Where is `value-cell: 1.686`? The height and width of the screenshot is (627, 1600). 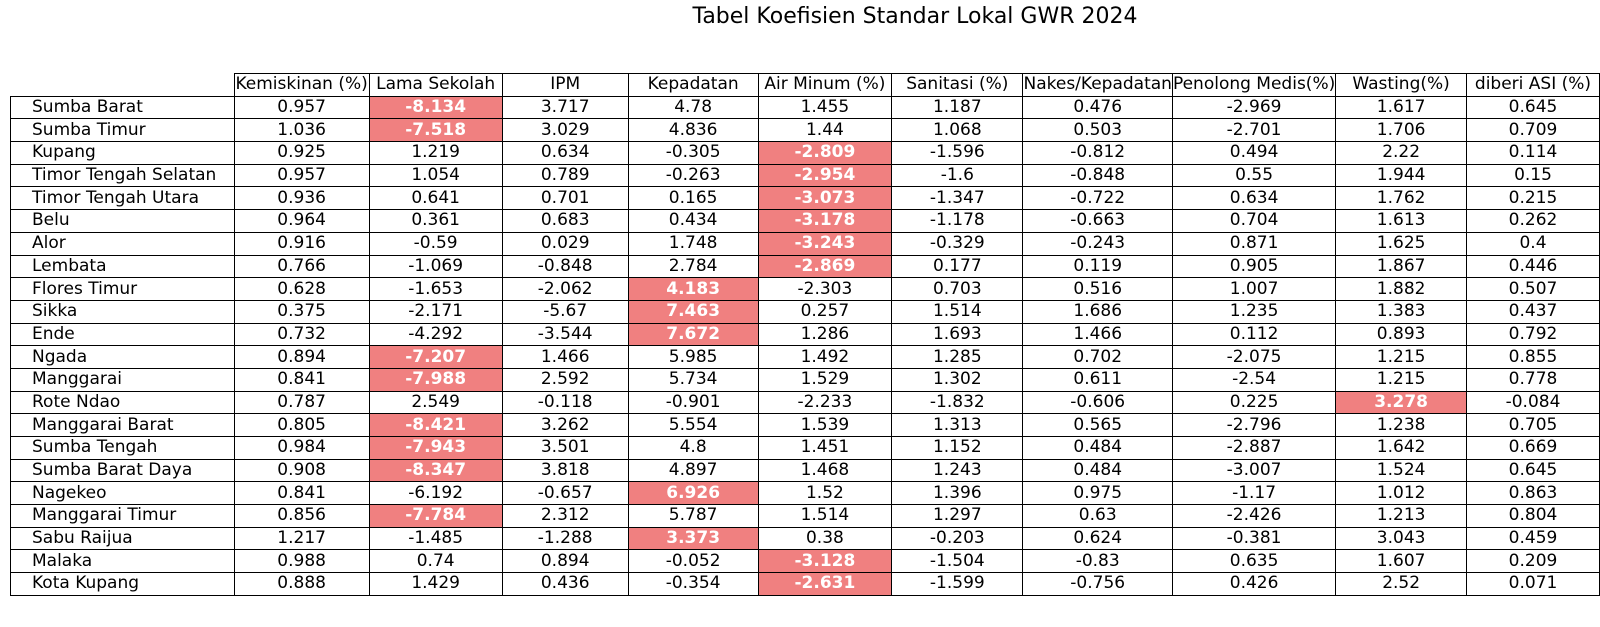 value-cell: 1.686 is located at coordinates (1097, 311).